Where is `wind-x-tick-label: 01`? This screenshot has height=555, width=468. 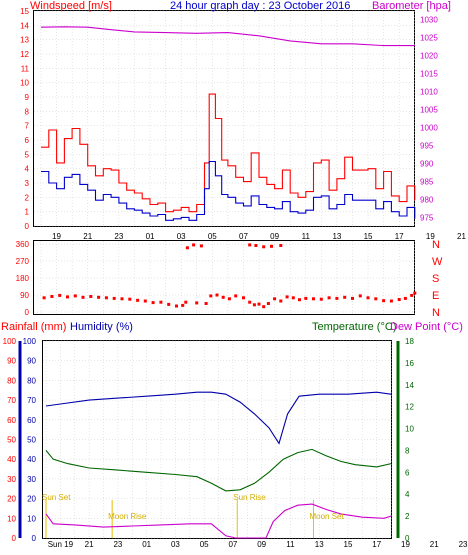
wind-x-tick-label: 01 is located at coordinates (150, 236).